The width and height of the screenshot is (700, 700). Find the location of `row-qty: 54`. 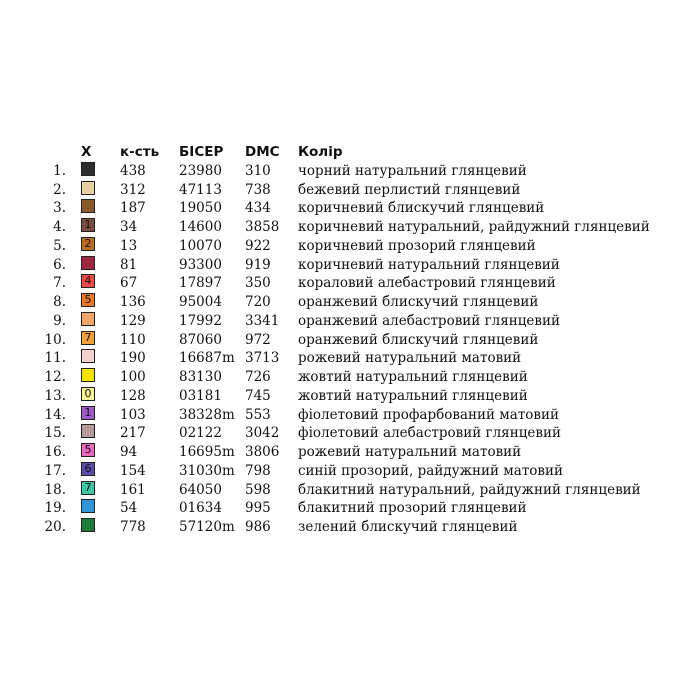

row-qty: 54 is located at coordinates (129, 508).